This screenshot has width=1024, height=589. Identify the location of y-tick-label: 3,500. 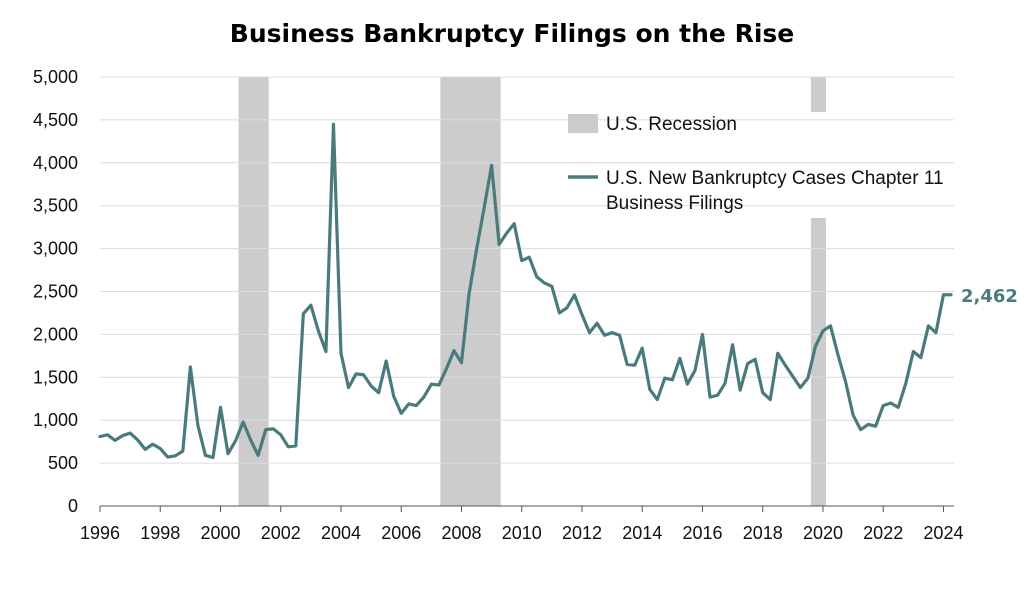
(55, 206).